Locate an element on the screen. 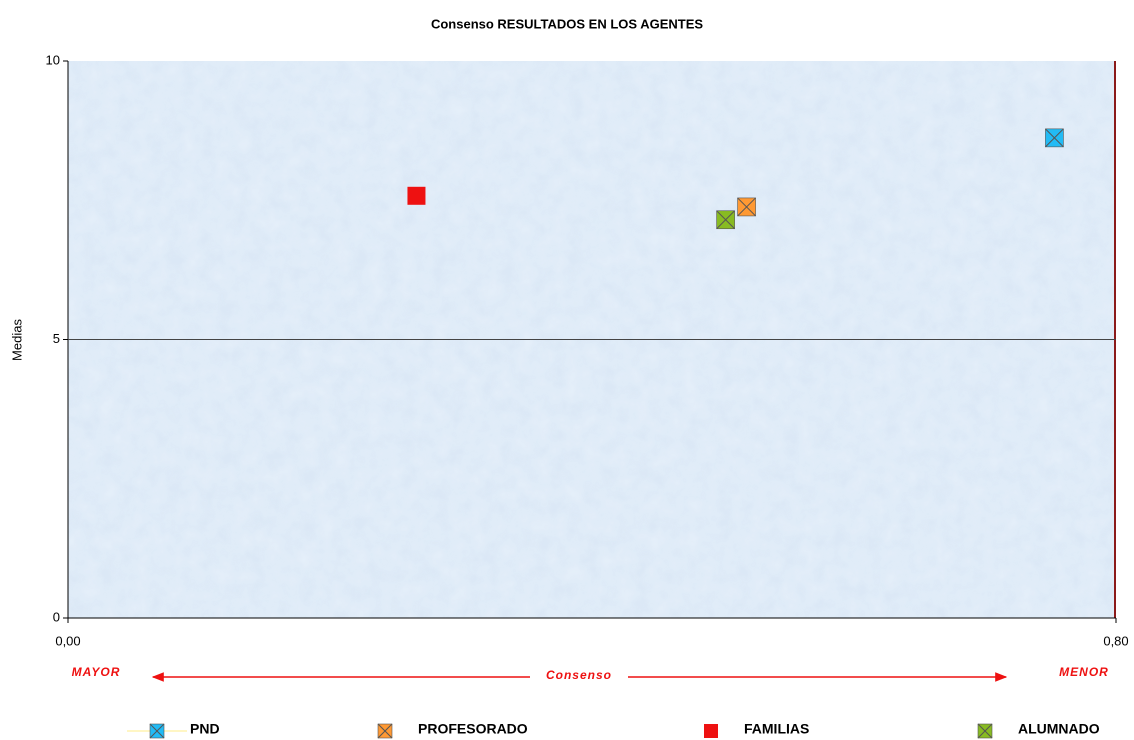 This screenshot has width=1134, height=740. point is located at coordinates (416, 195).